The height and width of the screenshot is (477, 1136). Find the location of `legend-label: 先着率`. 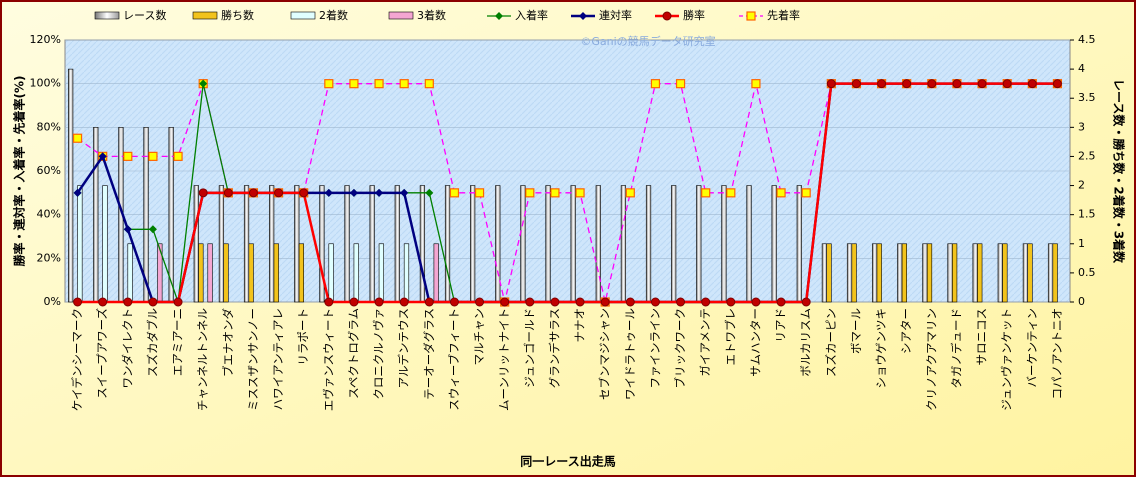

legend-label: 先着率 is located at coordinates (783, 15).